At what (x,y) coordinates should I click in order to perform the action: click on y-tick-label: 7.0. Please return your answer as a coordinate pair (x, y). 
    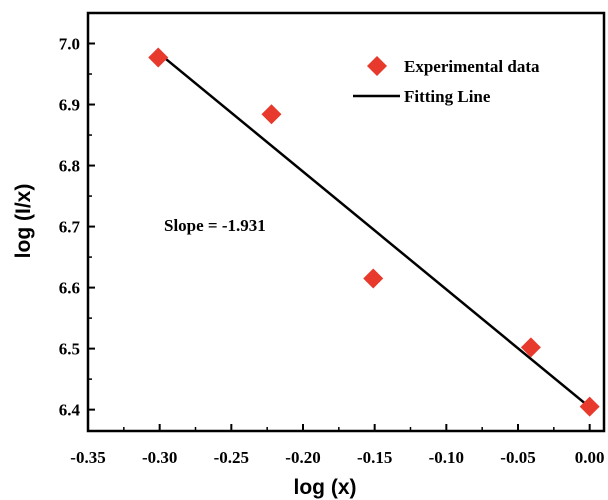
    Looking at the image, I should click on (69, 44).